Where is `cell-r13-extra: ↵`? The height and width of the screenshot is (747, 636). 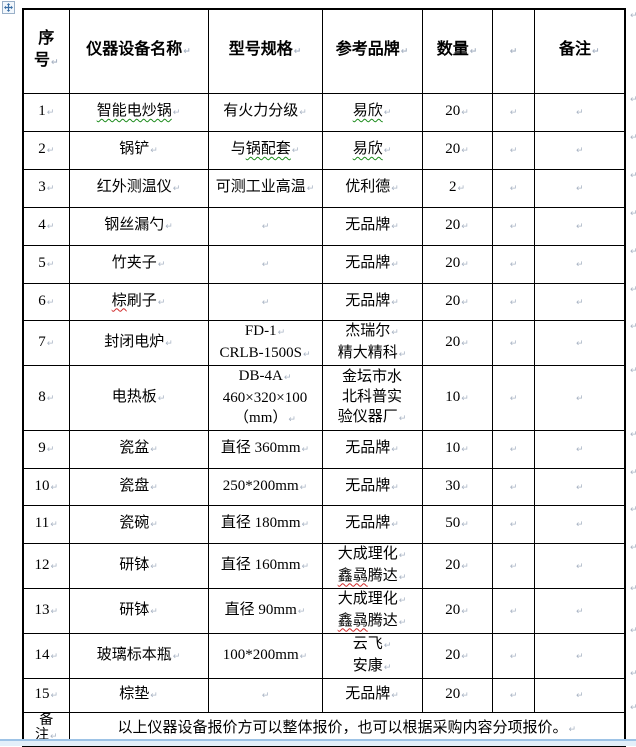
cell-r13-extra: ↵ is located at coordinates (513, 610).